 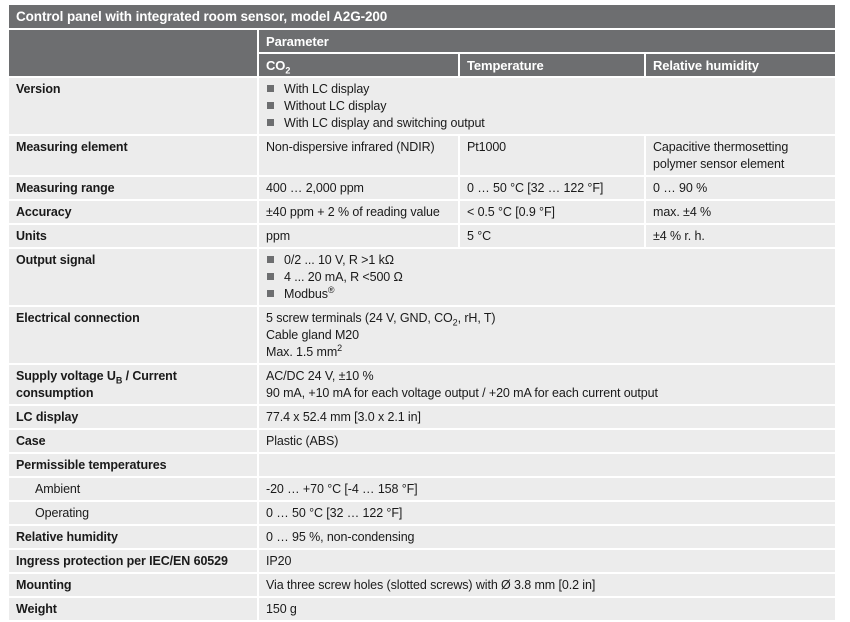 I want to click on table-row: Ingress protection per IEC/EN 60529 IP20, so click(x=422, y=561).